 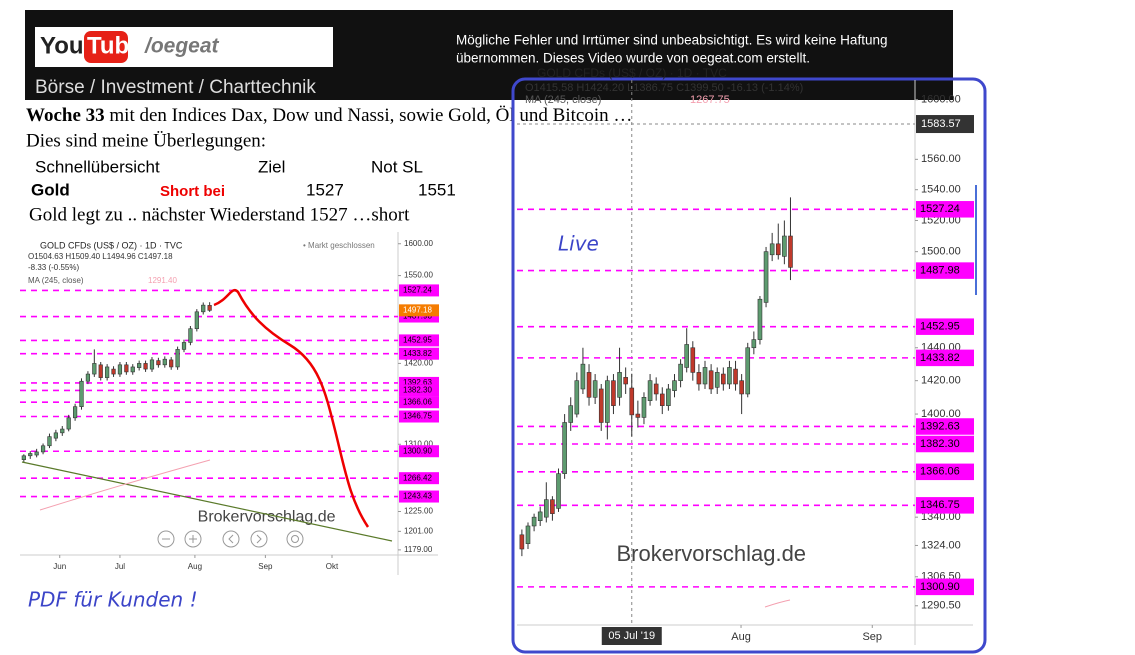 What do you see at coordinates (97, 166) in the screenshot?
I see `table-header: Schnellübersicht` at bounding box center [97, 166].